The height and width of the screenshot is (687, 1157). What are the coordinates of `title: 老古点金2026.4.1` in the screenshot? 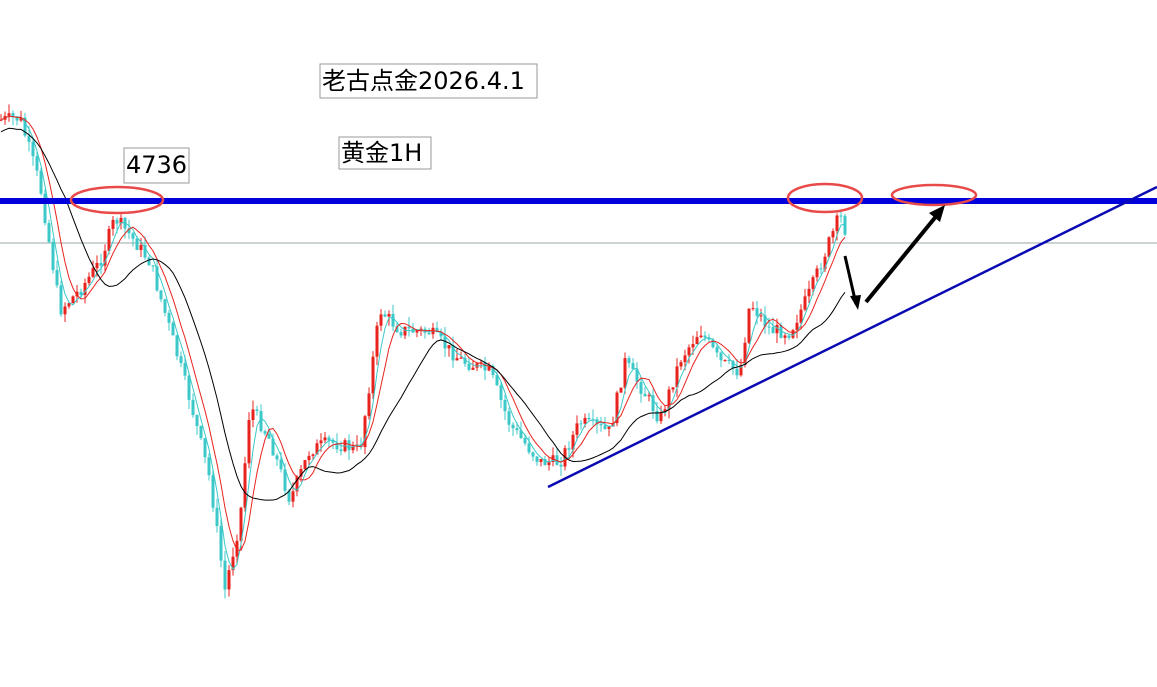 It's located at (423, 81).